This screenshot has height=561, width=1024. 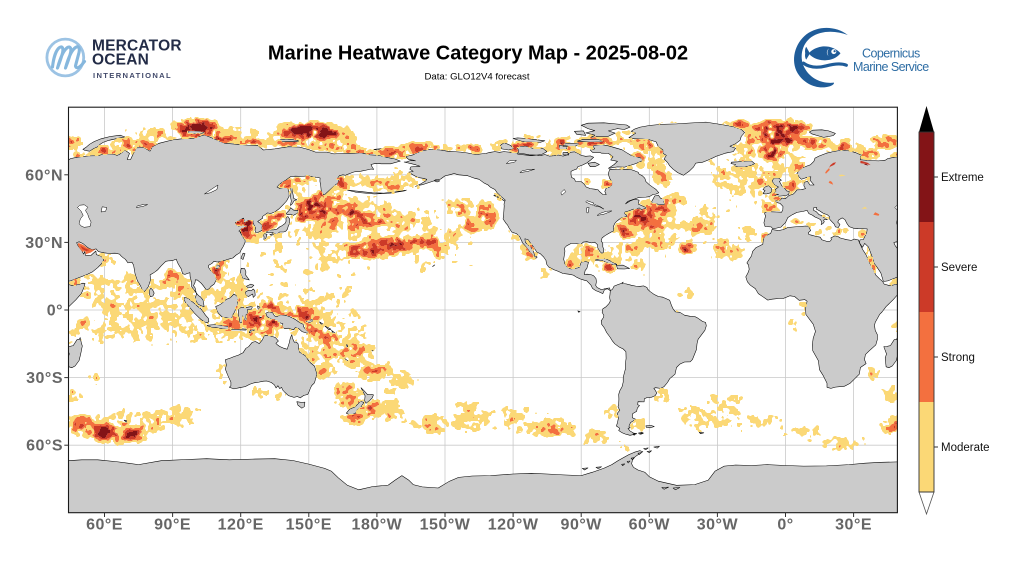 I want to click on svg-text: 120°E, so click(x=241, y=525).